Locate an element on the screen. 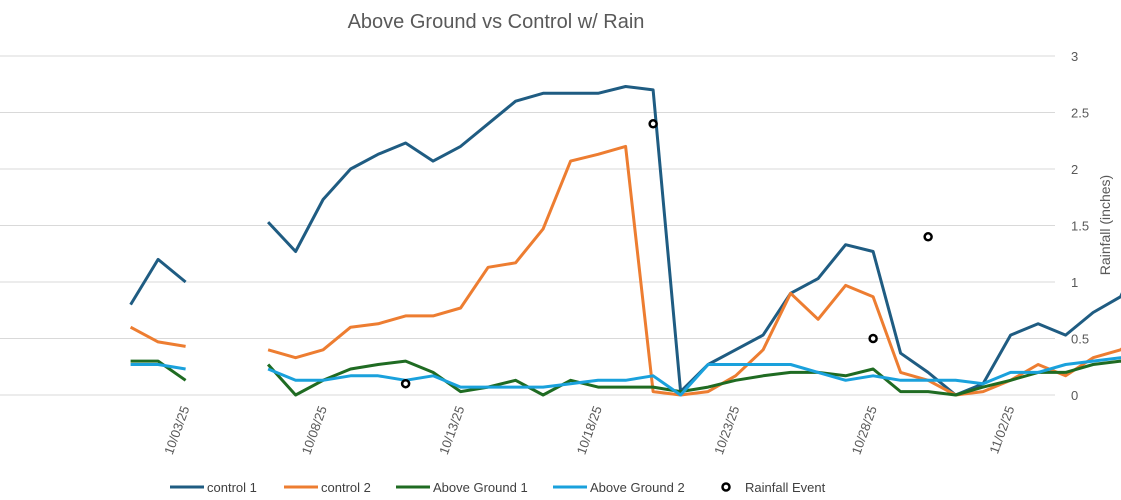 This screenshot has height=500, width=1121. x-tick-label: 10/18/25 is located at coordinates (589, 430).